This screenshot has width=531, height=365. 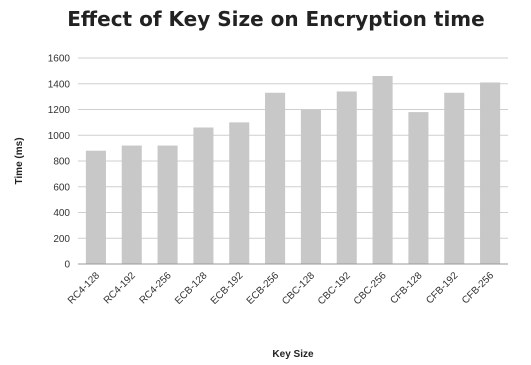 What do you see at coordinates (61, 239) in the screenshot?
I see `y-tick-label: 200` at bounding box center [61, 239].